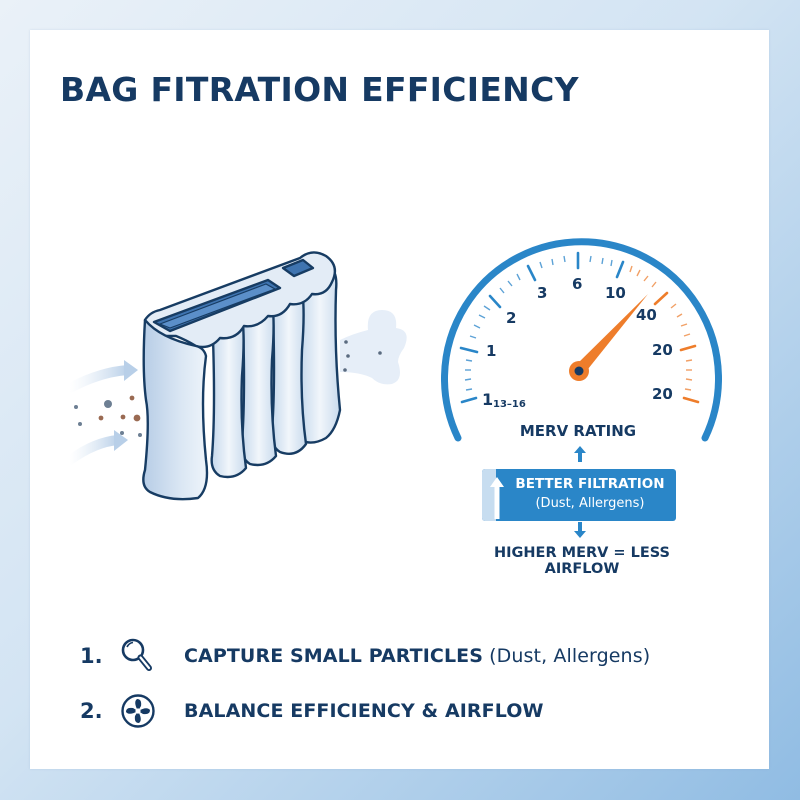 The image size is (800, 800). Describe the element at coordinates (101, 412) in the screenshot. I see `airflow-in-arrows` at that location.